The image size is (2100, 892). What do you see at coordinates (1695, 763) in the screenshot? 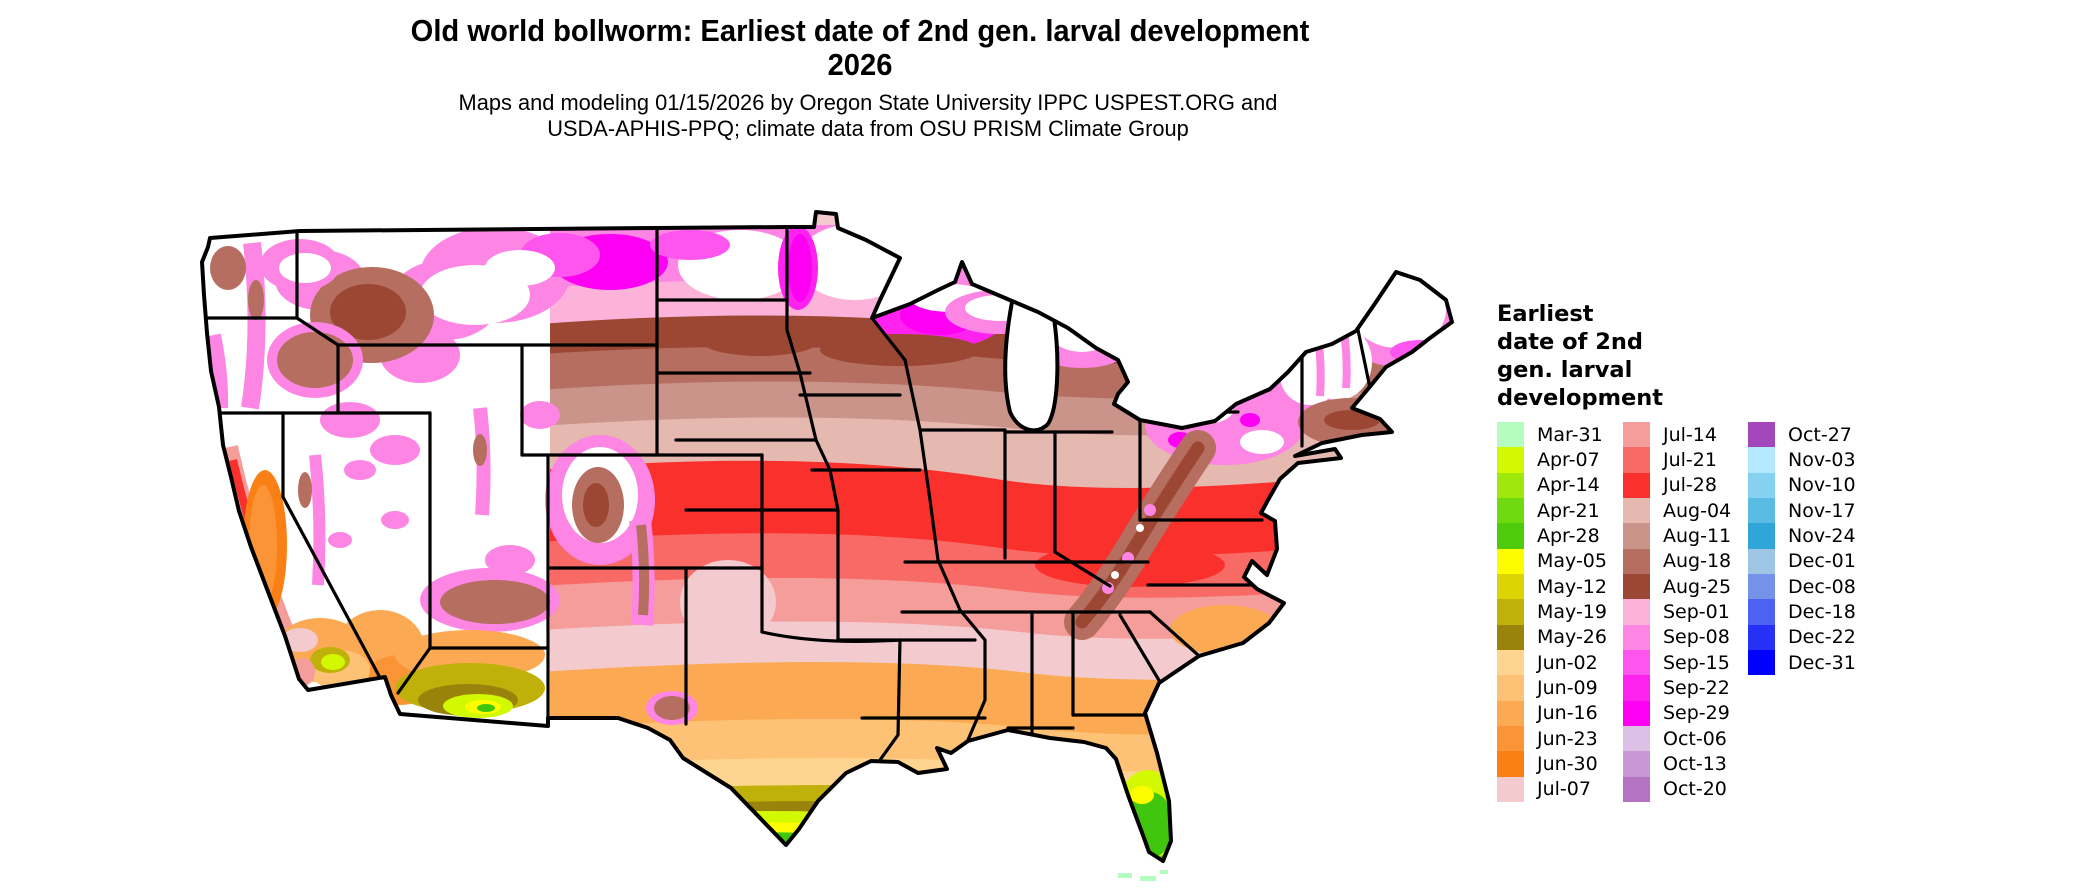
I see `legend-label: Oct-13` at bounding box center [1695, 763].